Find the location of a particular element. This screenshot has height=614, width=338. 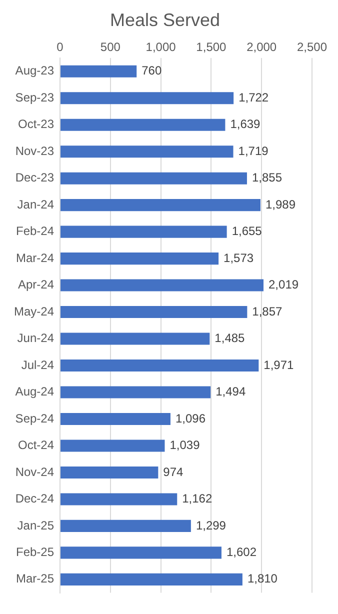

x-tick-label: 0 is located at coordinates (60, 47).